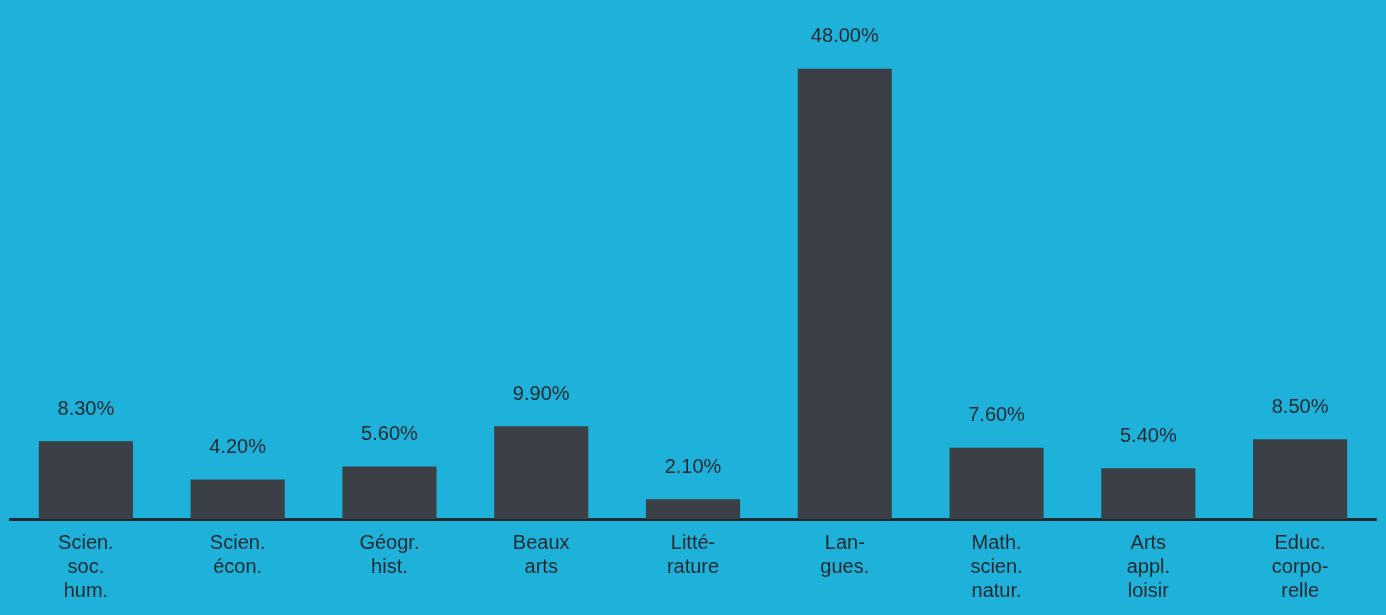 This screenshot has width=1386, height=615. Describe the element at coordinates (996, 565) in the screenshot. I see `x-tick-label: Math. scien. natur.` at that location.